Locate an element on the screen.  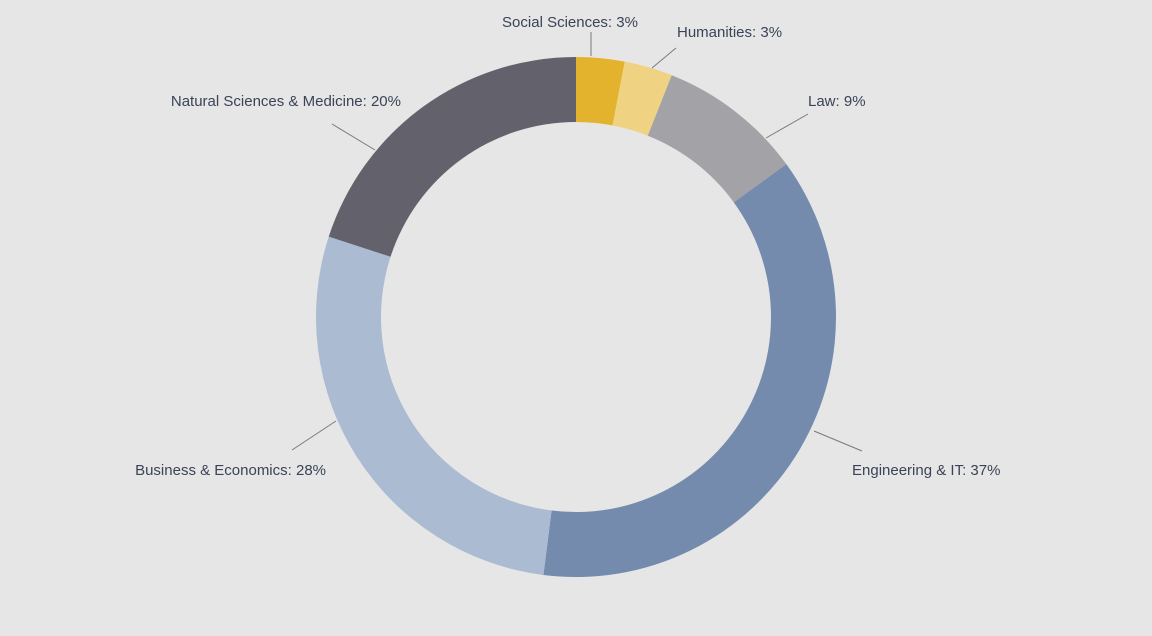
leader-line-natural-sciences-and-medicine is located at coordinates (353, 137).